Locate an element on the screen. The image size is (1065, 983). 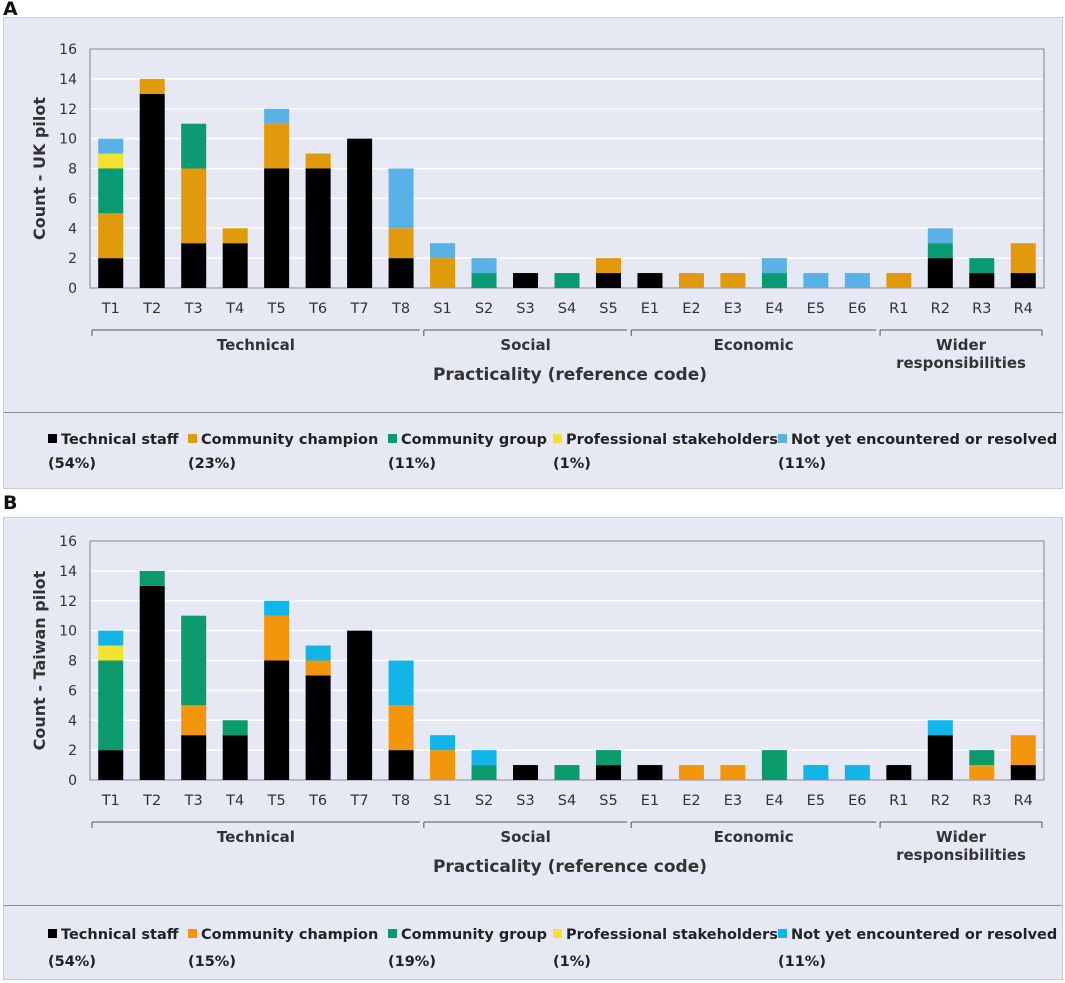
legend-percent: (11%) is located at coordinates (412, 464).